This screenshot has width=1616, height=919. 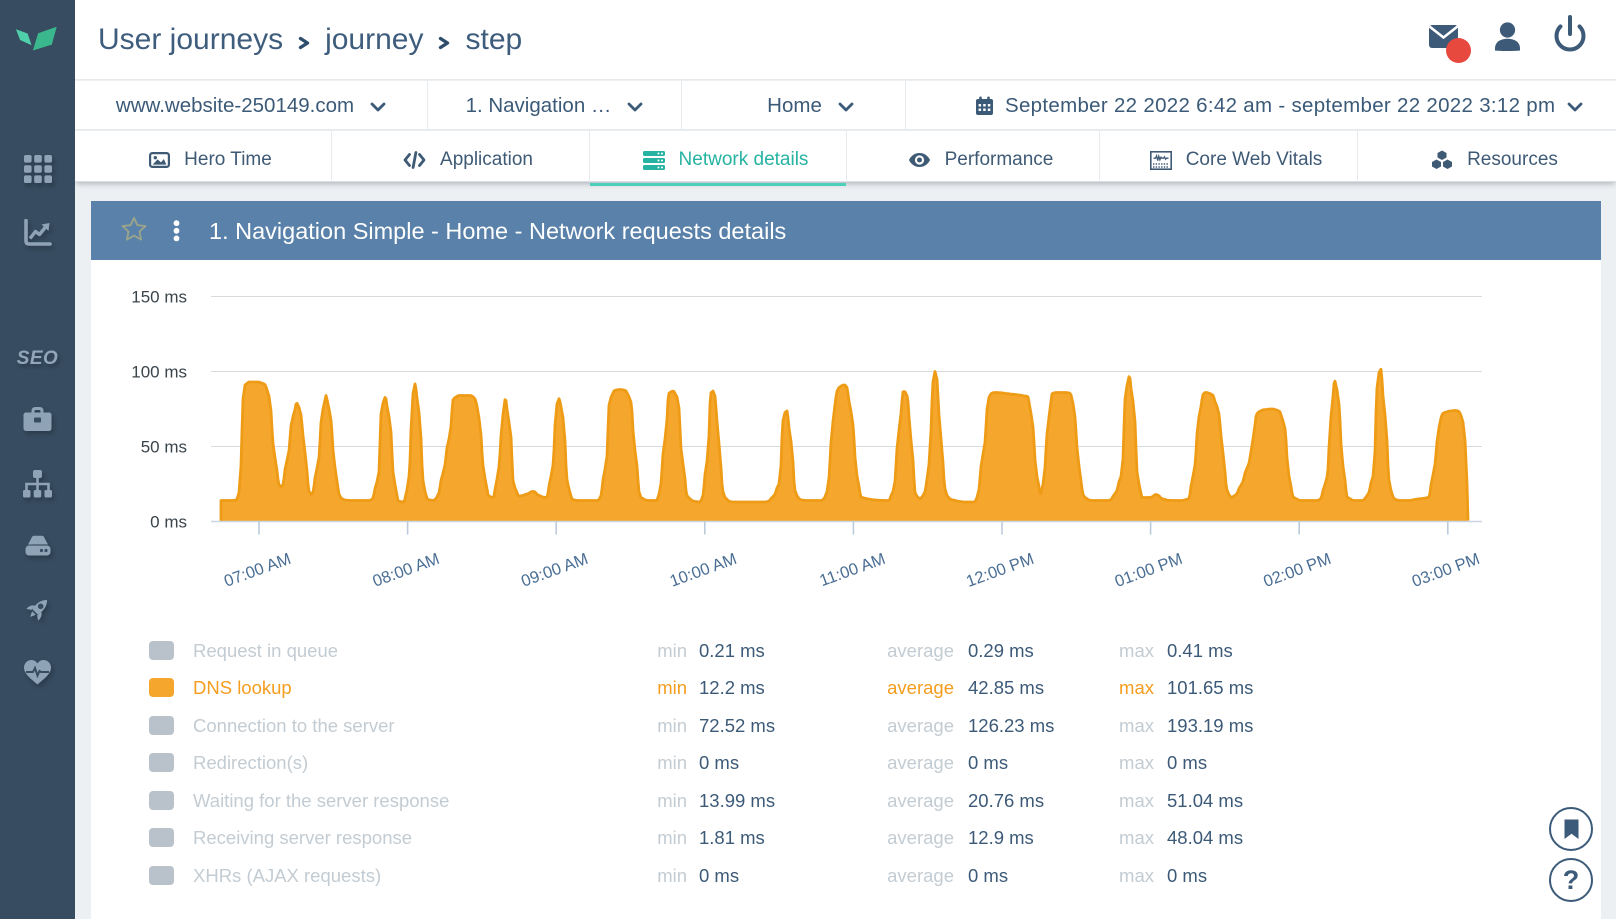 What do you see at coordinates (168, 522) in the screenshot?
I see `svg-text: 0 ms` at bounding box center [168, 522].